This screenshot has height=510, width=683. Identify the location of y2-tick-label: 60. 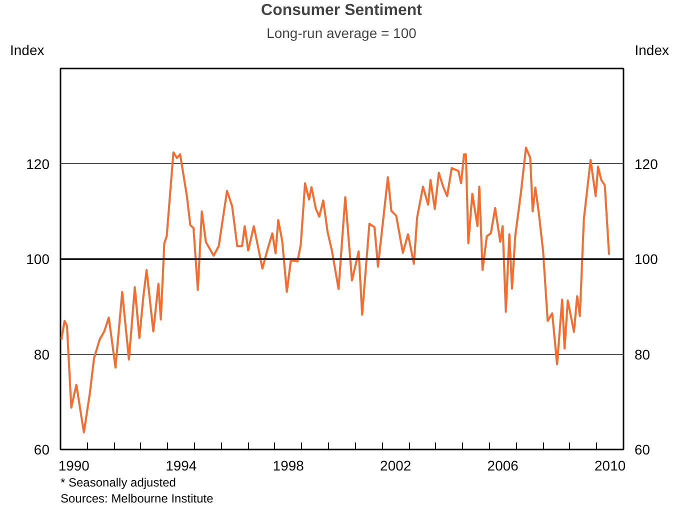
(642, 450).